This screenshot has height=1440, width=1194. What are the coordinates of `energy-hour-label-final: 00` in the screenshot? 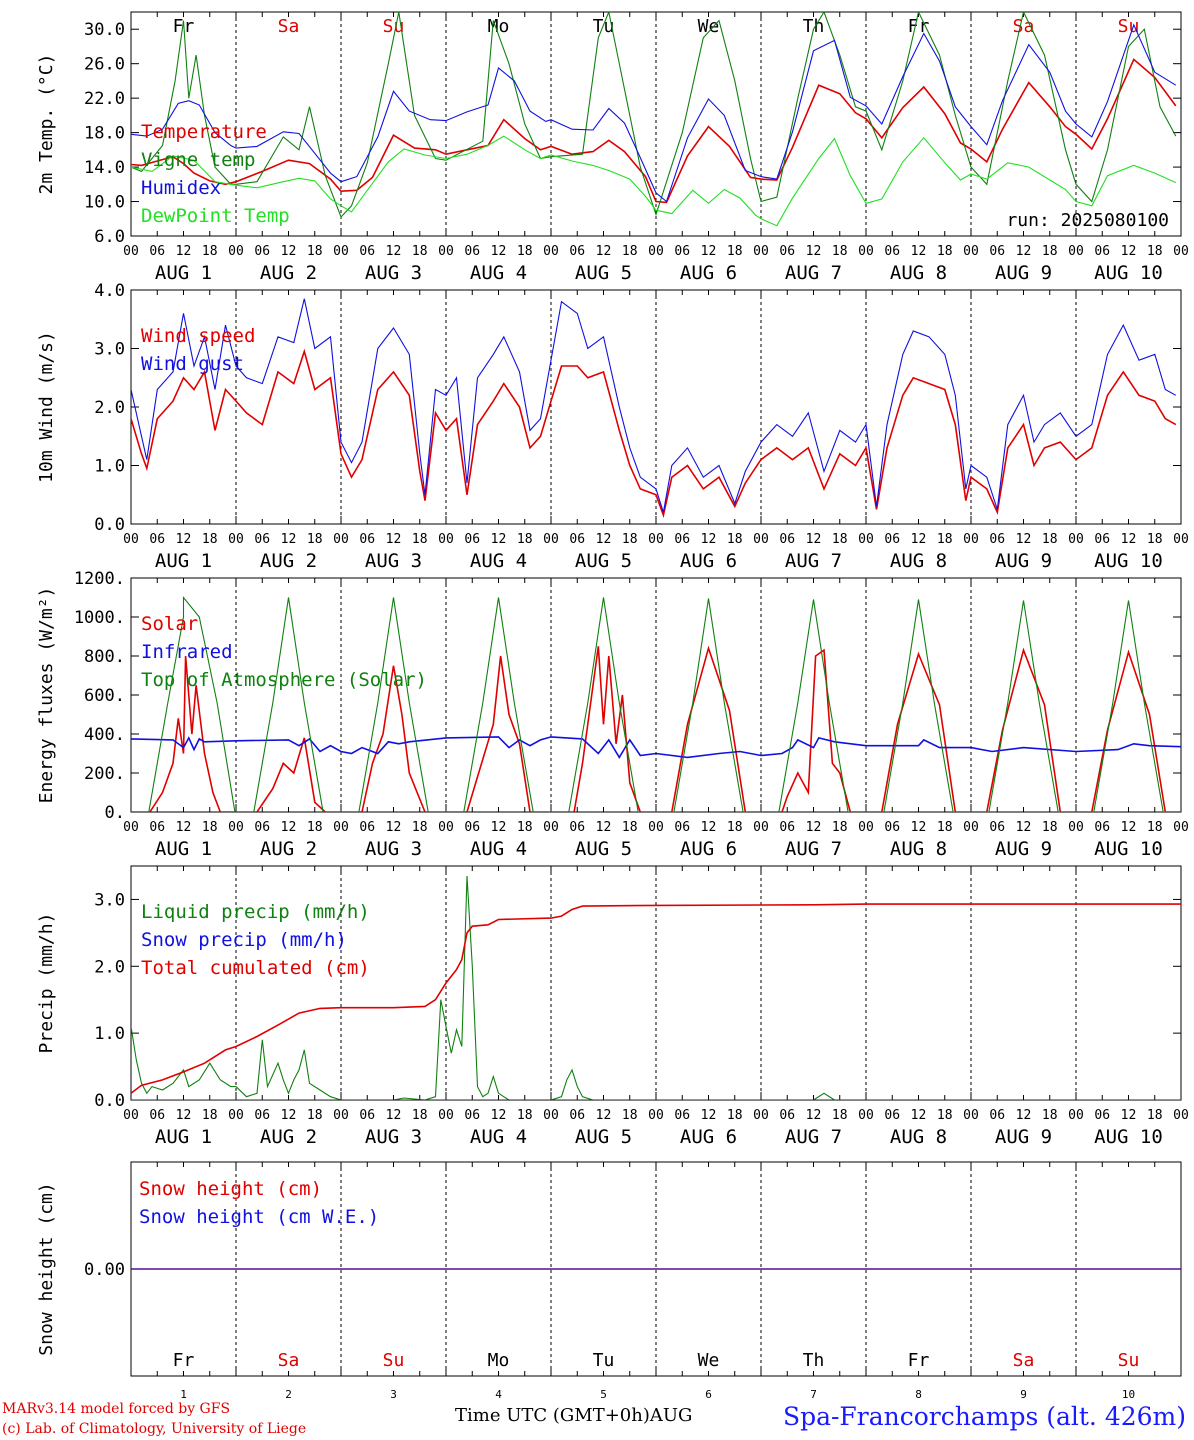 It's located at (1181, 827).